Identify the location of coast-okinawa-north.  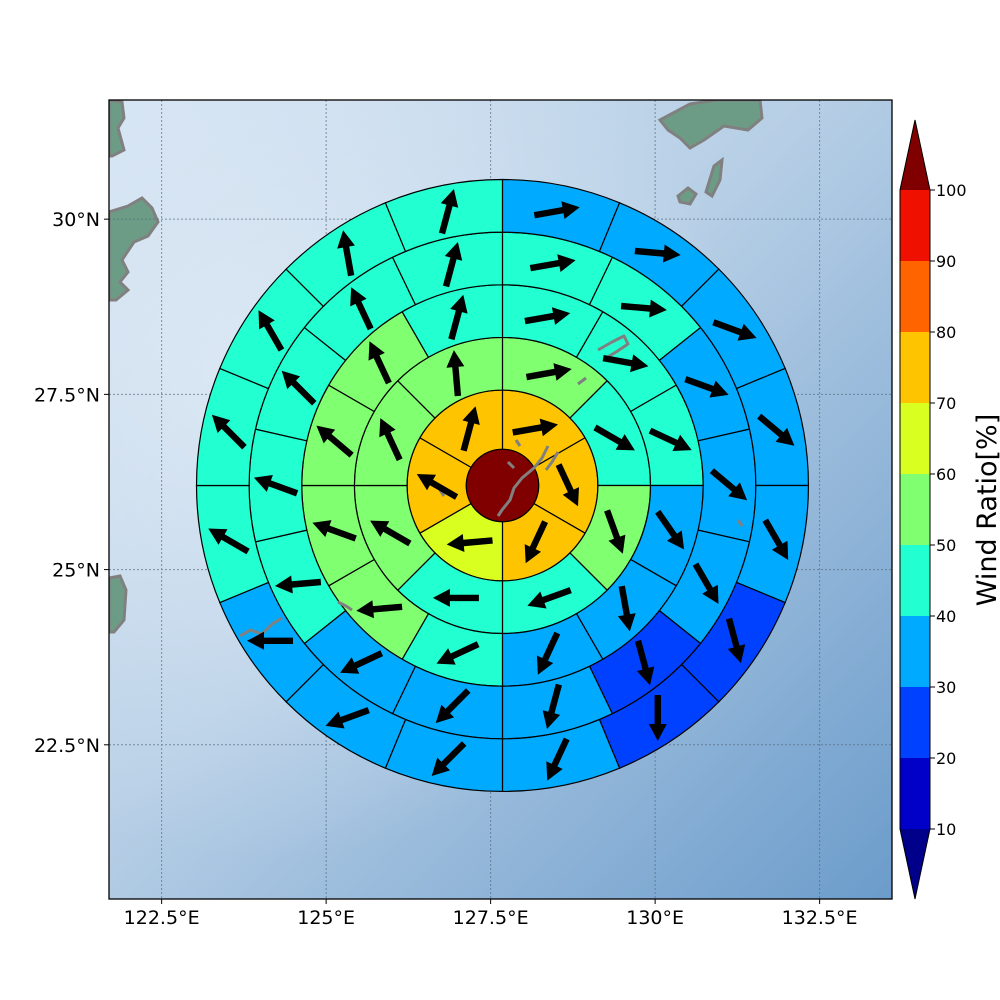
(552, 461).